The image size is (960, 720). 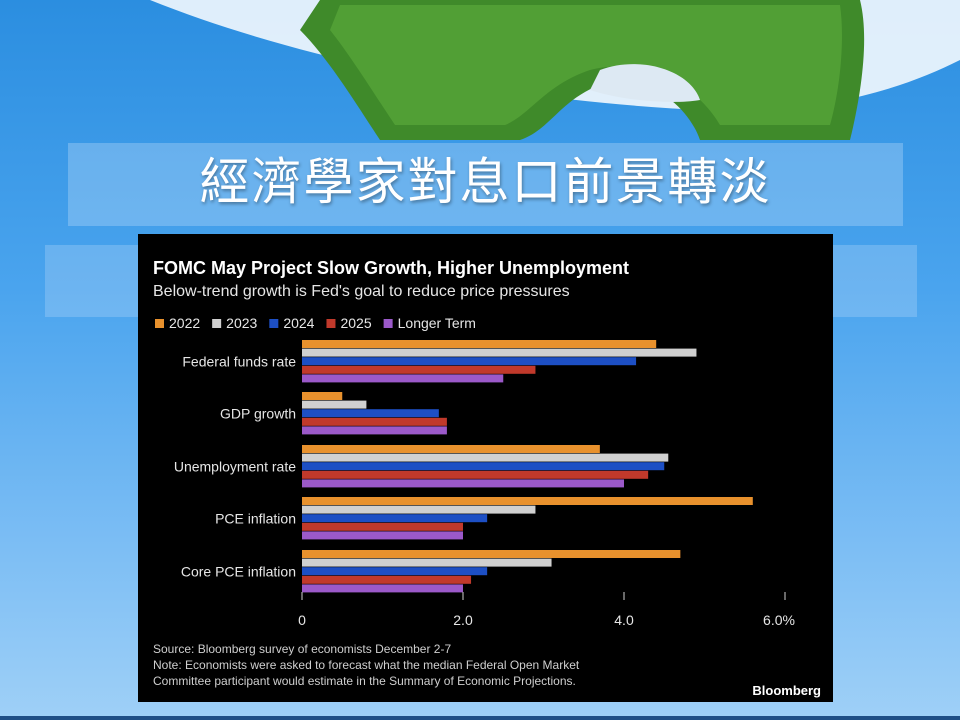 I want to click on category-label-0: Federal funds rate, so click(x=239, y=362).